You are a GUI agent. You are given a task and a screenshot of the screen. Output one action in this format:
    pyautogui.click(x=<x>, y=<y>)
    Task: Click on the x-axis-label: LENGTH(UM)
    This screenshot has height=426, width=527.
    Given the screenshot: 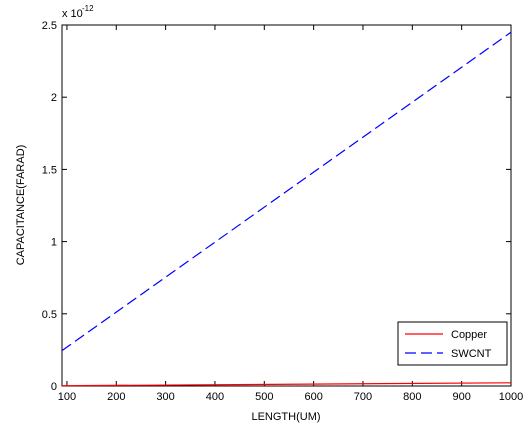 What is the action you would take?
    pyautogui.click(x=285, y=417)
    